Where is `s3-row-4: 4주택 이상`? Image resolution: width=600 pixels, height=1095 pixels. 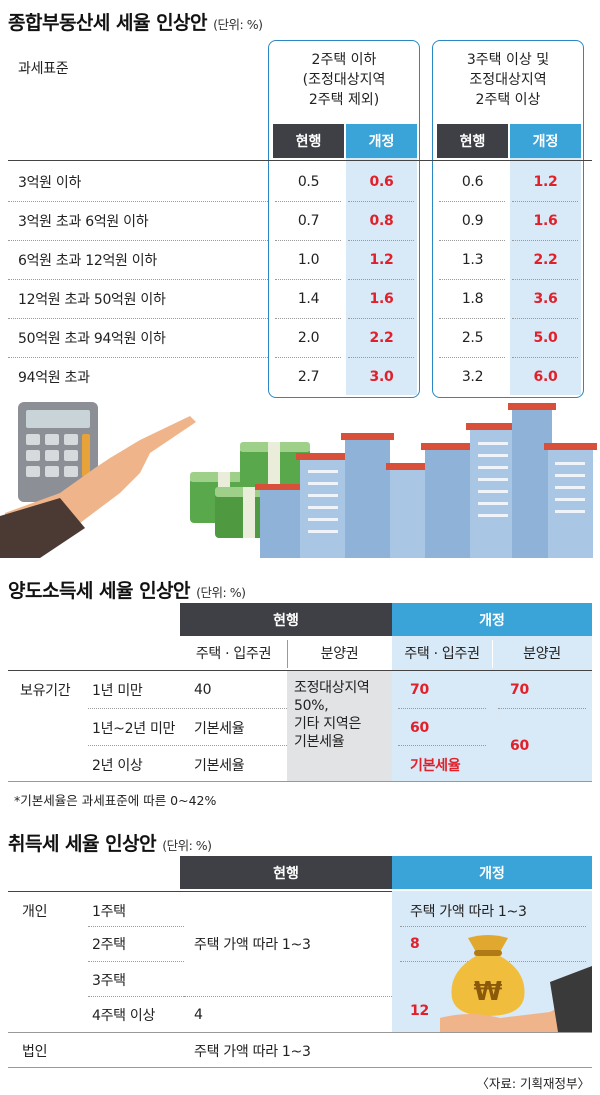 s3-row-4: 4주택 이상 is located at coordinates (124, 1016).